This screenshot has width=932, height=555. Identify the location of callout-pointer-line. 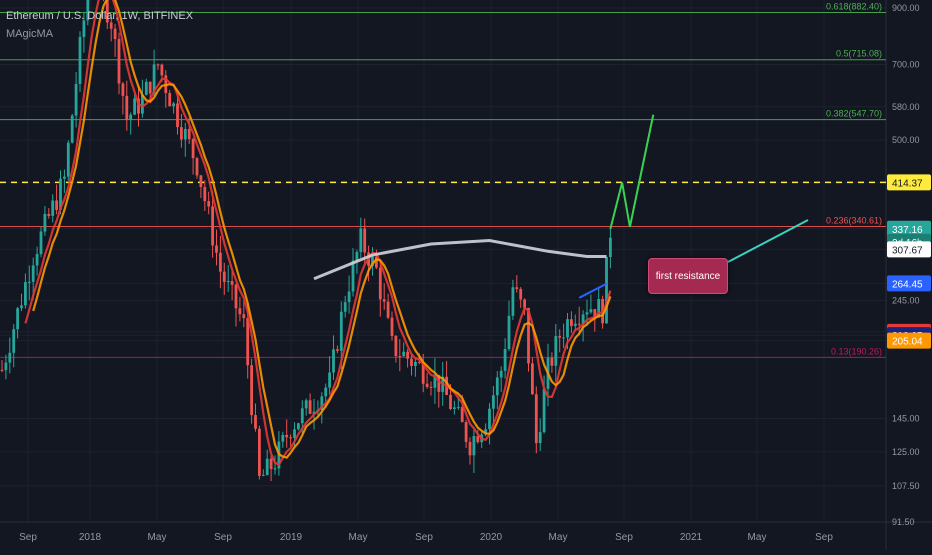
(768, 241).